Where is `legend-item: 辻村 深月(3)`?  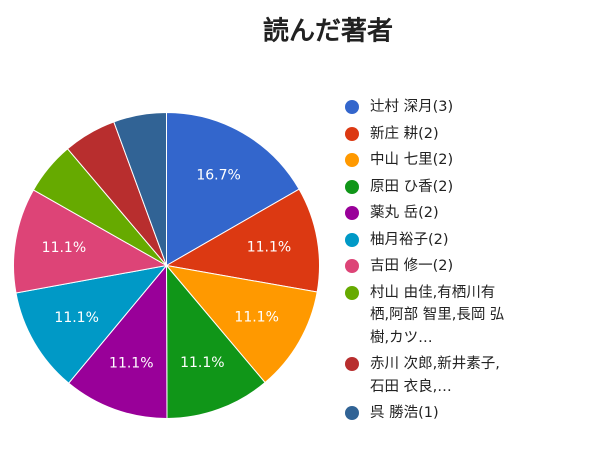 legend-item: 辻村 深月(3) is located at coordinates (427, 107).